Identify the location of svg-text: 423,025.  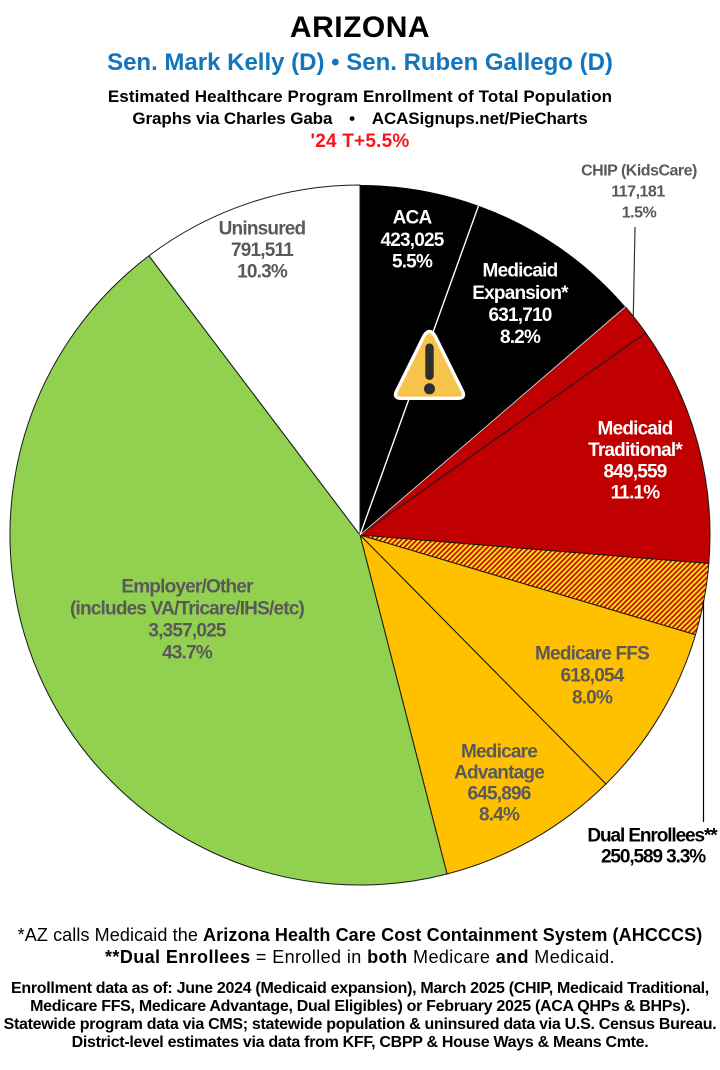
(412, 240).